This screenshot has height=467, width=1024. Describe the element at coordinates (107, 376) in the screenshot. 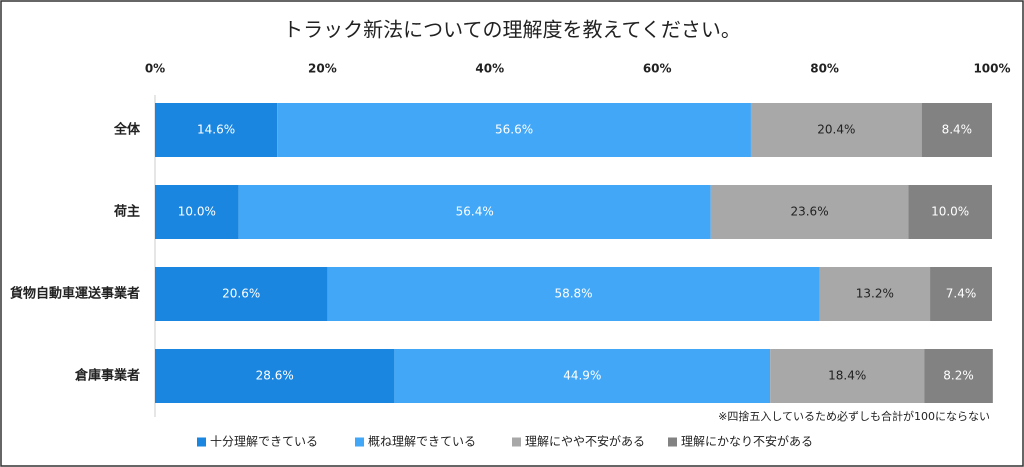

I see `y-tick-label: 倉庫事業者` at that location.